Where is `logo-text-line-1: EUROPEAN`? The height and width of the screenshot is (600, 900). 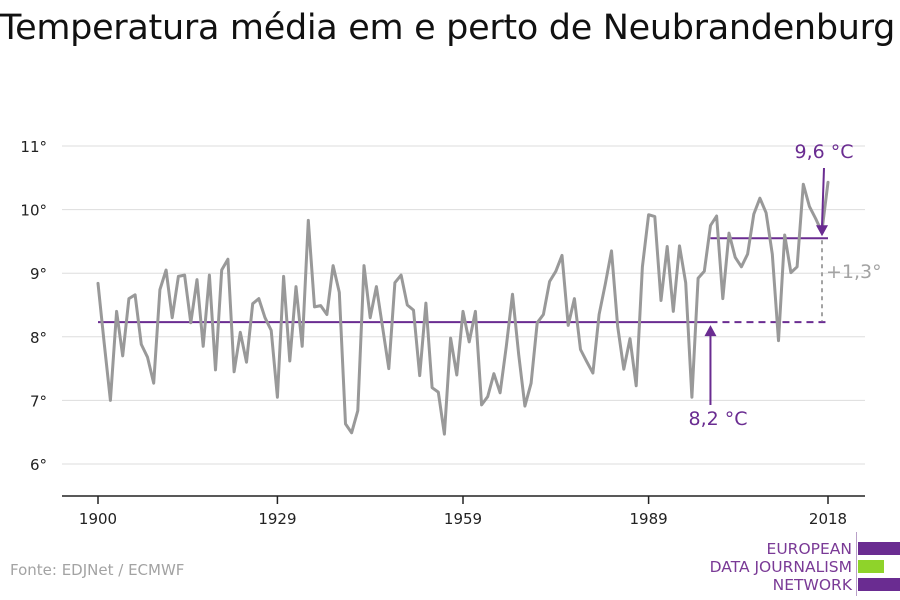 logo-text-line-1: EUROPEAN is located at coordinates (809, 549).